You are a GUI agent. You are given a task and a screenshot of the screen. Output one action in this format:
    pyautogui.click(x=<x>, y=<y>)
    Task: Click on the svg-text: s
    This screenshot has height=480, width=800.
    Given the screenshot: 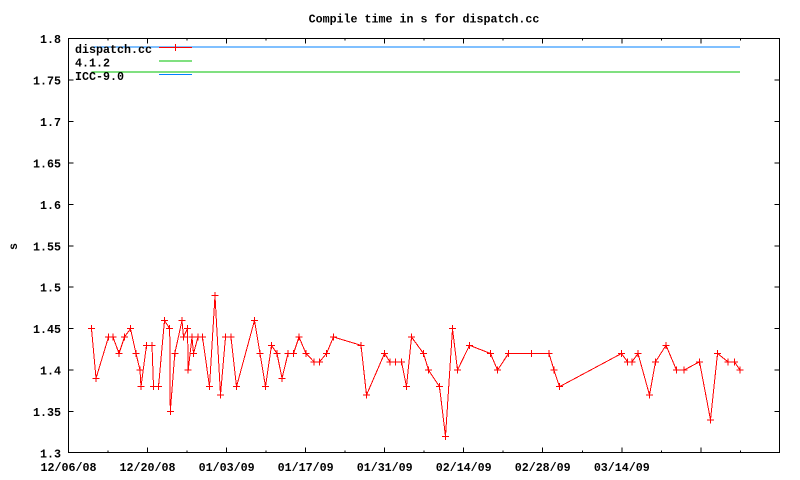 What is the action you would take?
    pyautogui.click(x=14, y=246)
    